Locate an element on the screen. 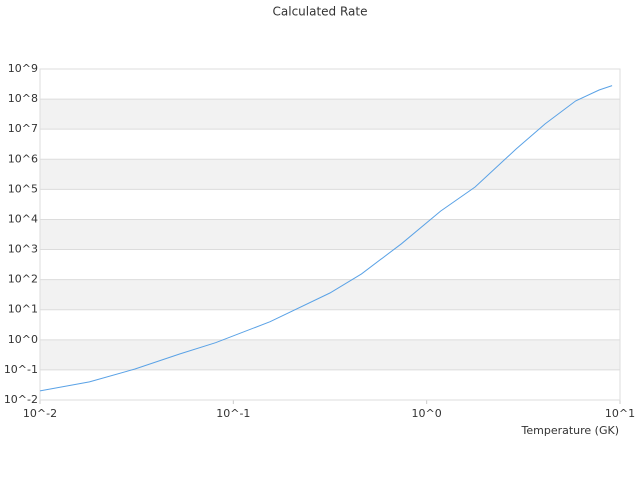 The image size is (640, 480). y-tick-label: 10^9 is located at coordinates (23, 68).